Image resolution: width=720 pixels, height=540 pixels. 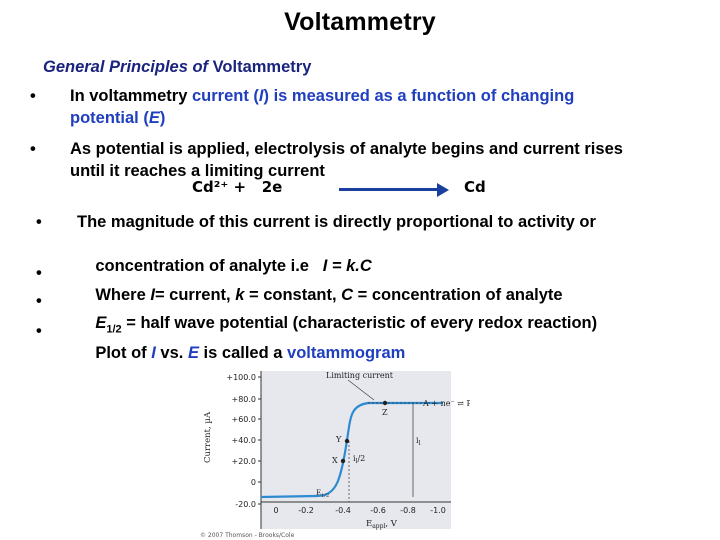 What do you see at coordinates (209, 266) in the screenshot?
I see `bullet-3-line2-a: concentration of analyte i.e` at bounding box center [209, 266].